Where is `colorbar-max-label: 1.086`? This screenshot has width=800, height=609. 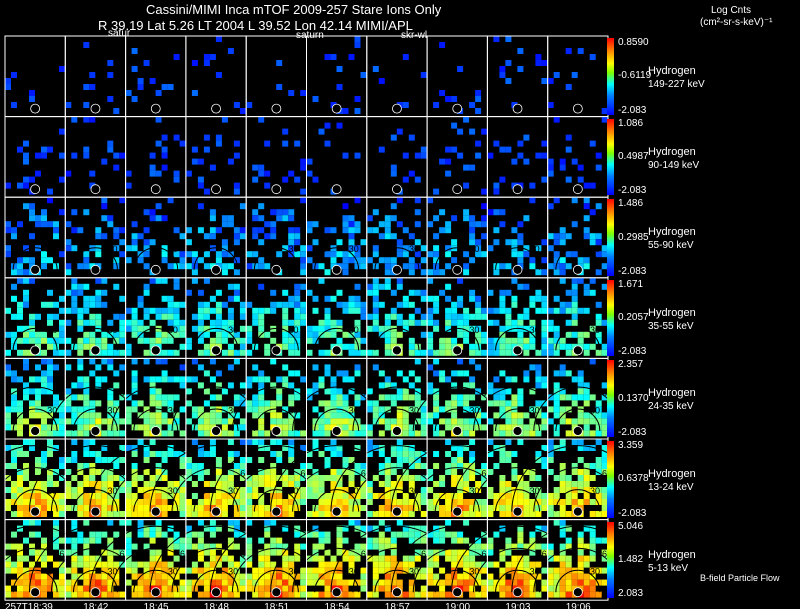
colorbar-max-label: 1.086 is located at coordinates (631, 123).